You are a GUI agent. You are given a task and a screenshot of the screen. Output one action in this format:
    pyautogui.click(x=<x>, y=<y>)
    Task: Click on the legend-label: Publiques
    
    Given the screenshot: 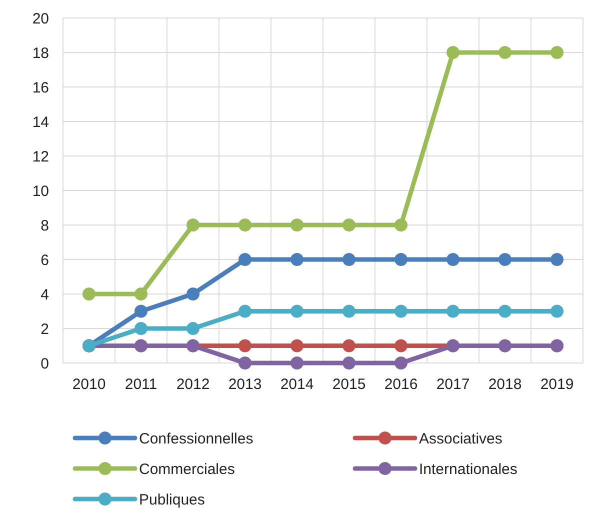 What is the action you would take?
    pyautogui.click(x=172, y=499)
    